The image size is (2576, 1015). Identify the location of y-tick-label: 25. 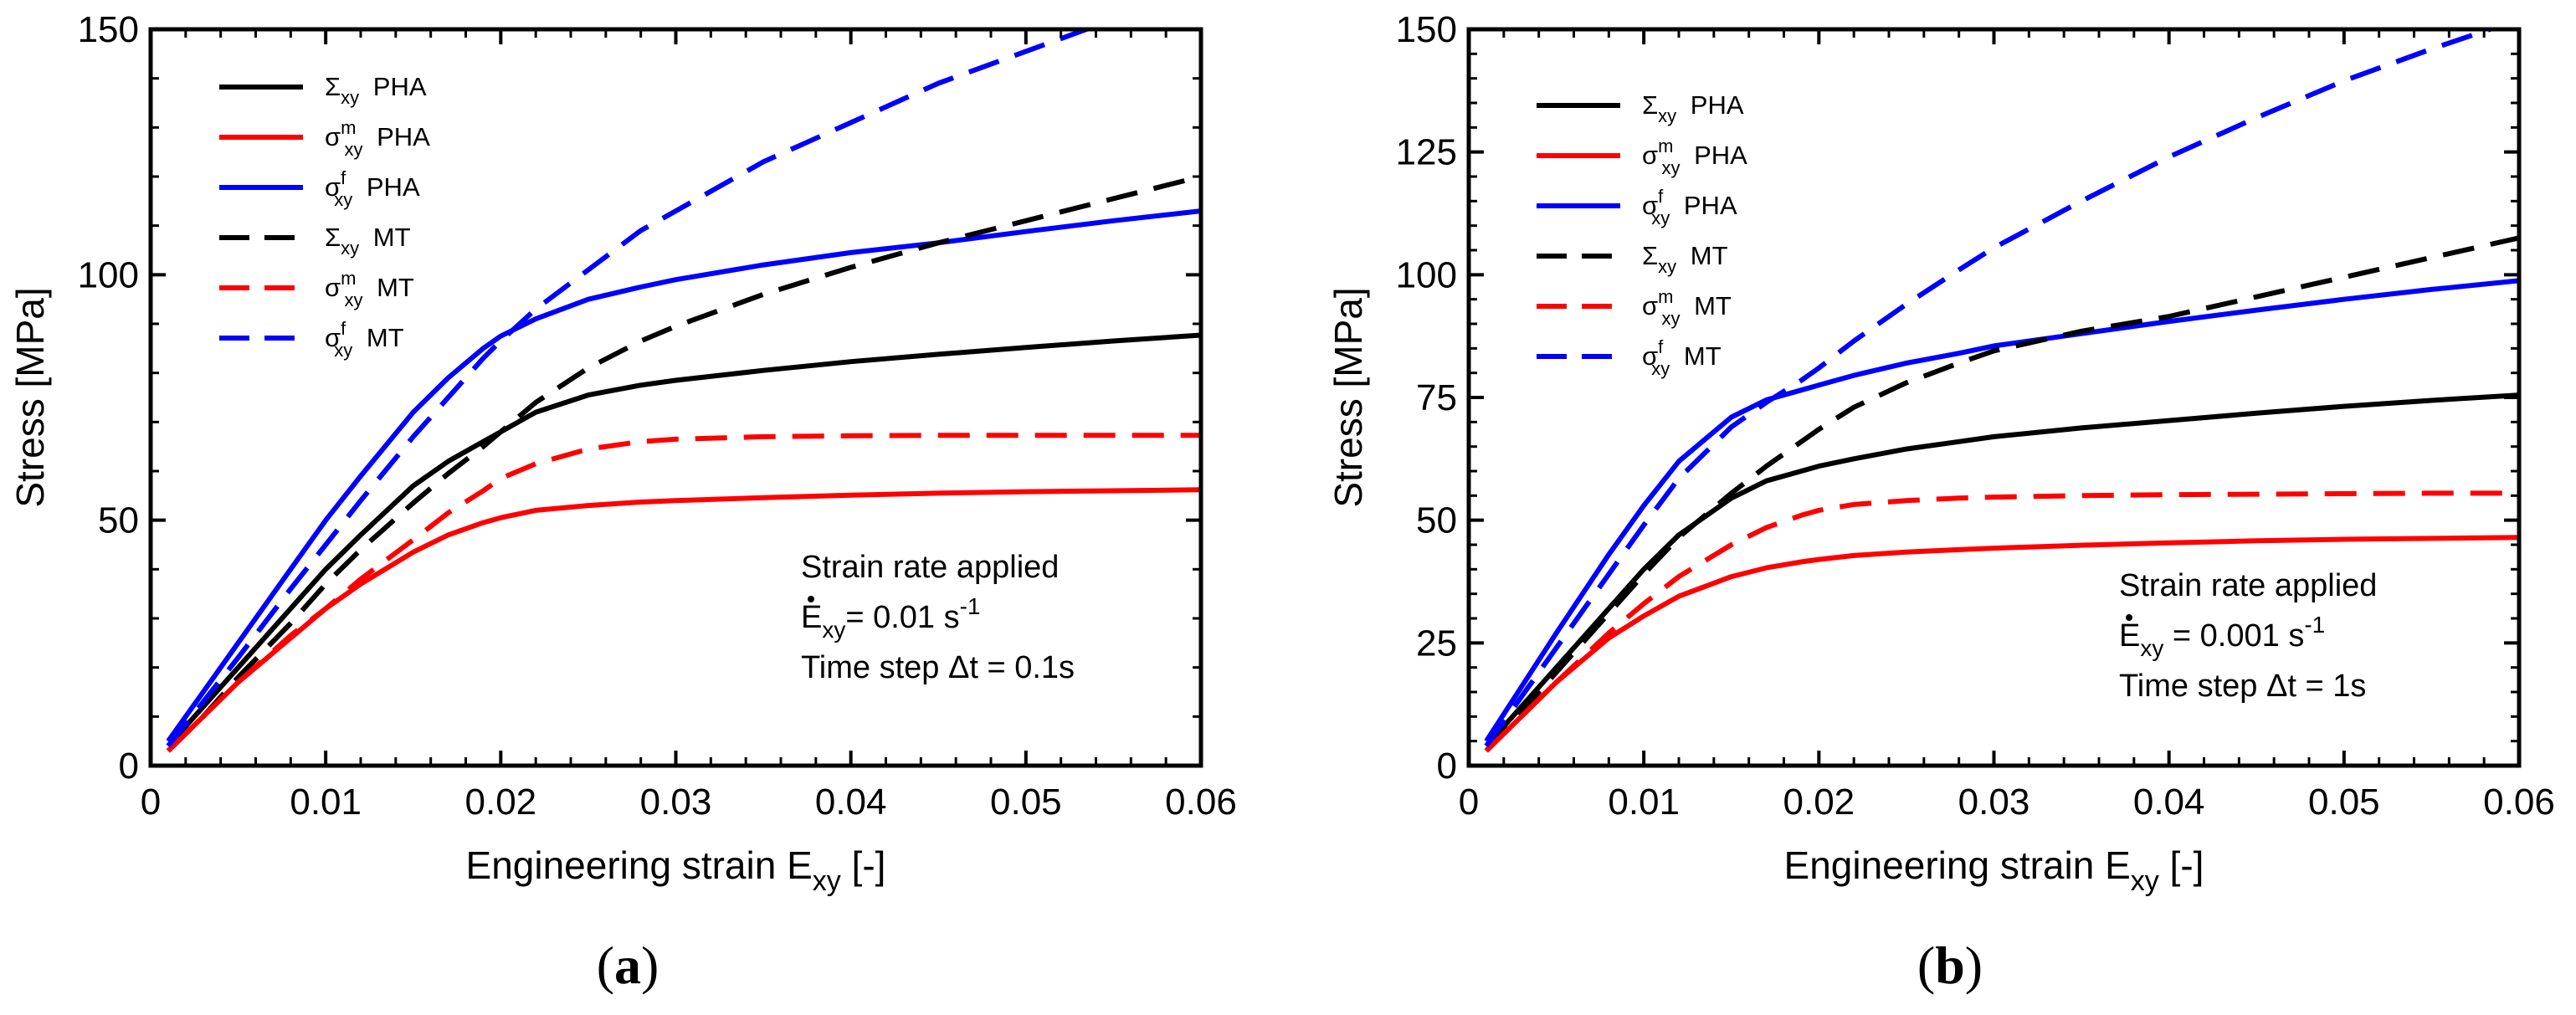
(1436, 644).